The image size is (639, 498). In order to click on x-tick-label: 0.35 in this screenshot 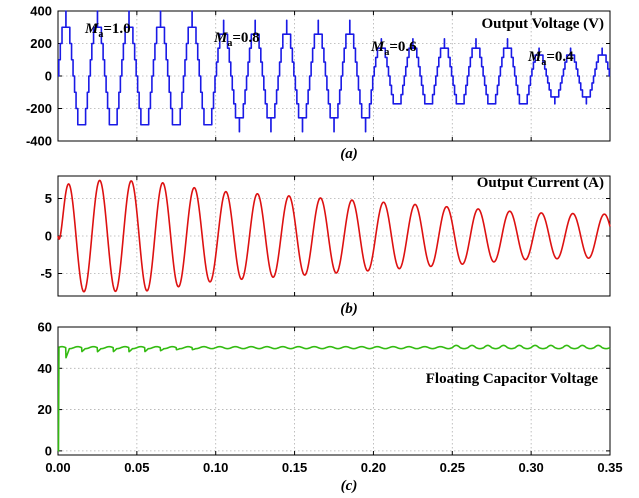, I will do `click(609, 467)`.